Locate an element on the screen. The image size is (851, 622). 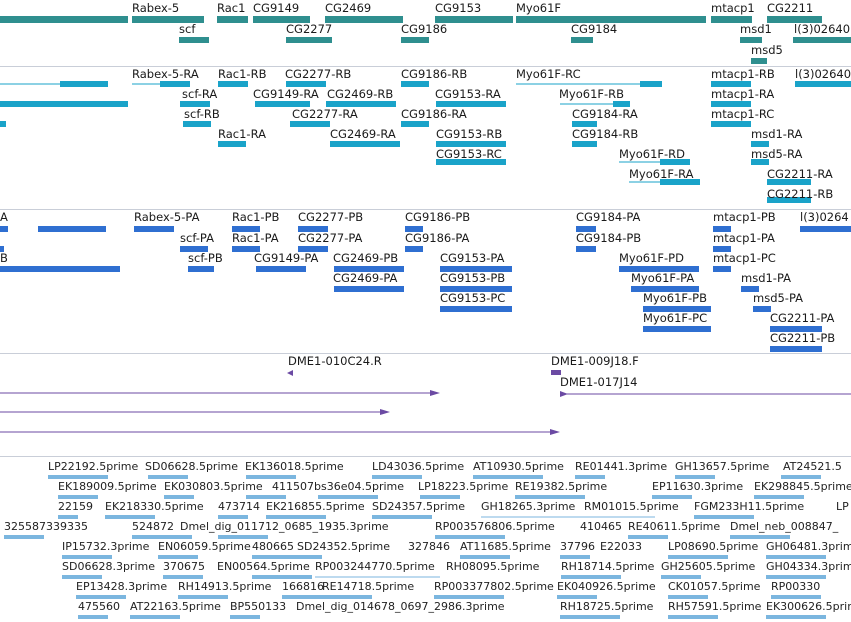
clone-label: DME1-017J14 is located at coordinates (599, 382).